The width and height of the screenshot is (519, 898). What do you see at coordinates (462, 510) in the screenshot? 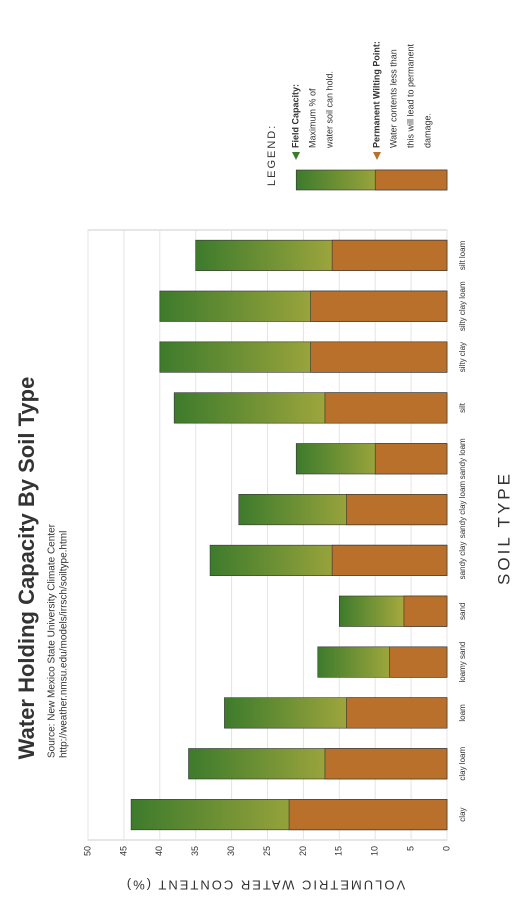
I see `x-tick-label: sandy clay loam` at bounding box center [462, 510].